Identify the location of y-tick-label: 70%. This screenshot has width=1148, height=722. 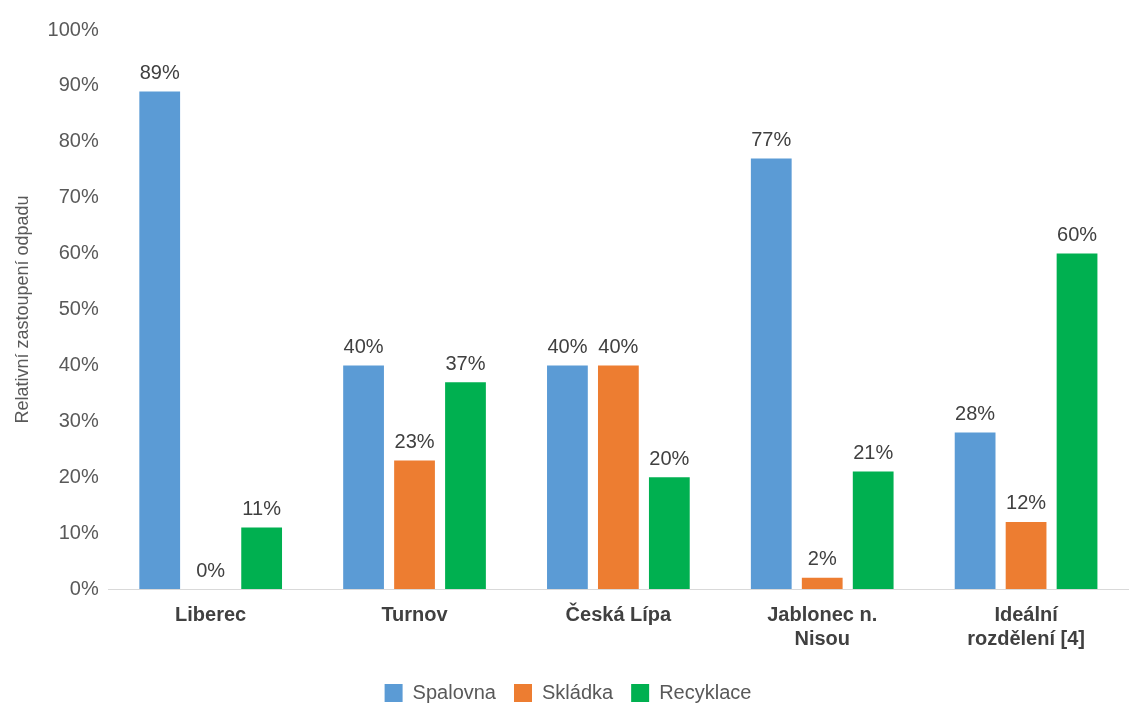
(78, 196).